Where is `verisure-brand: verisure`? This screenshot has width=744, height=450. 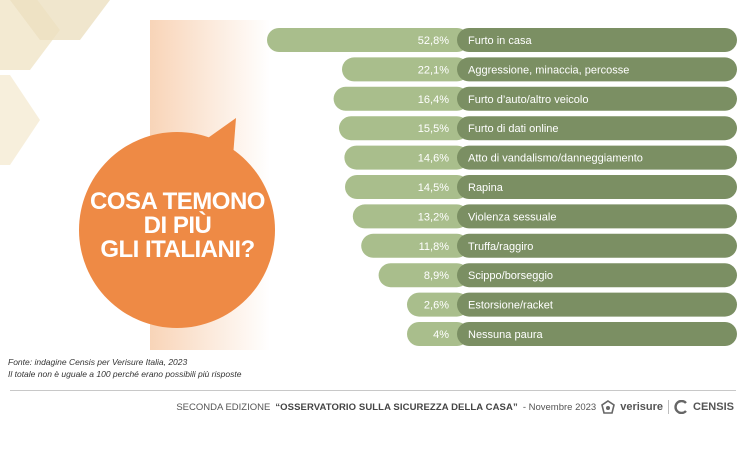
verisure-brand: verisure is located at coordinates (642, 407).